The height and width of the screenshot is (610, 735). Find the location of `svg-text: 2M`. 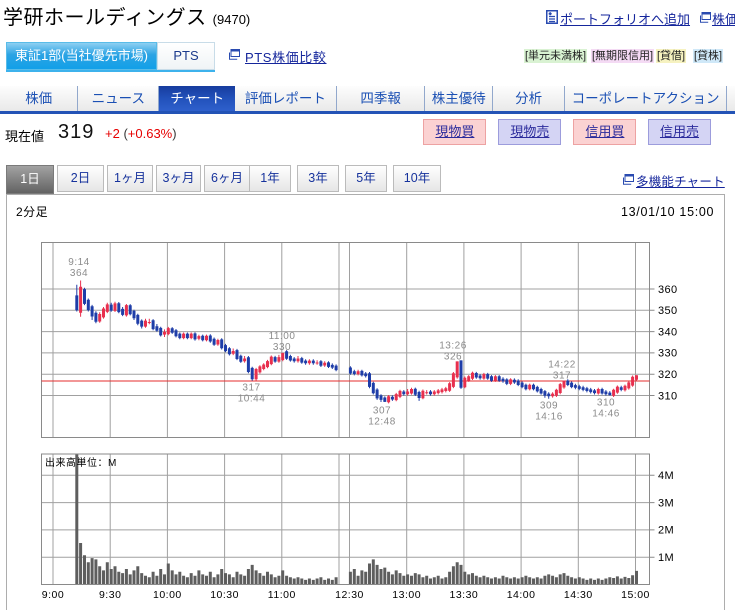

svg-text: 2M is located at coordinates (666, 531).